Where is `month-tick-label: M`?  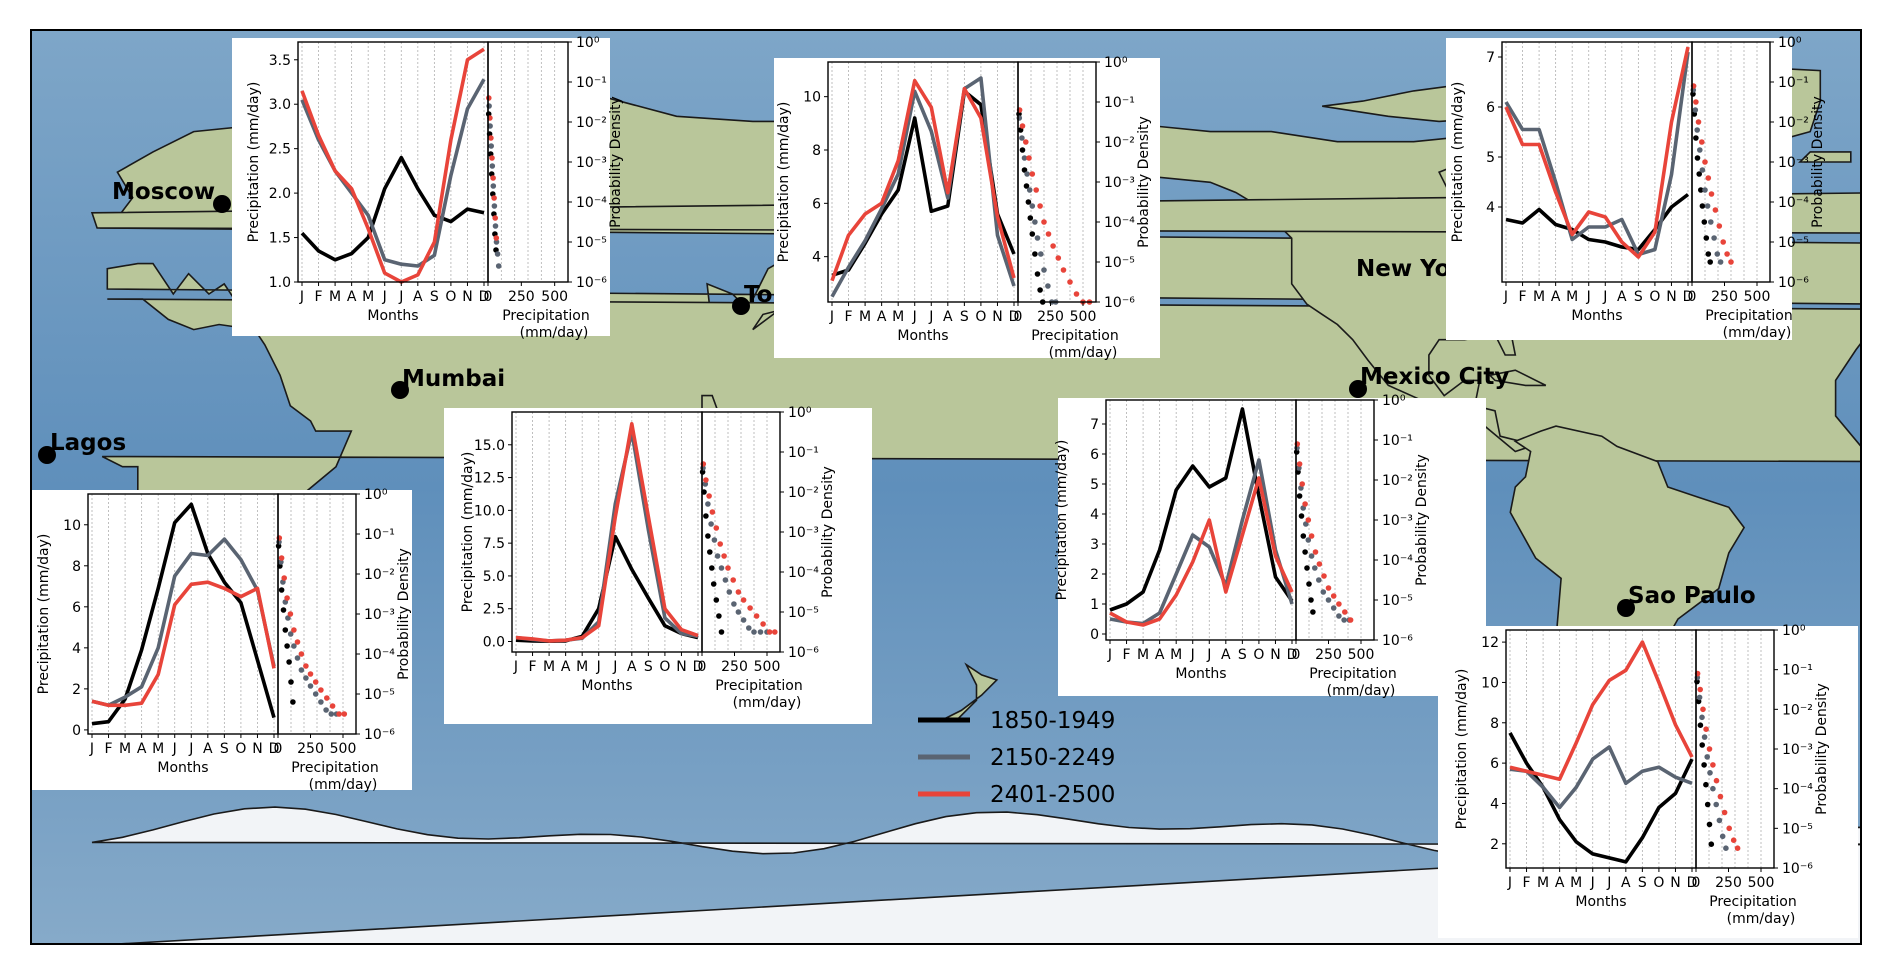
month-tick-label: M is located at coordinates (125, 749).